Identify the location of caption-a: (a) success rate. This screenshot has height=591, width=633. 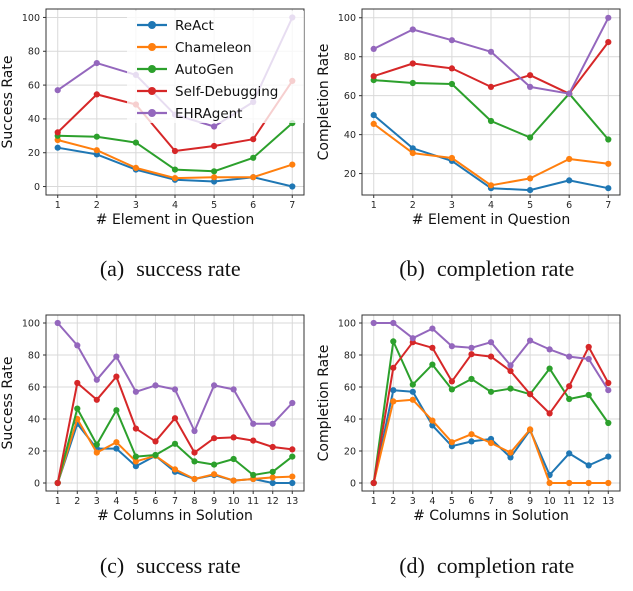
(170, 268).